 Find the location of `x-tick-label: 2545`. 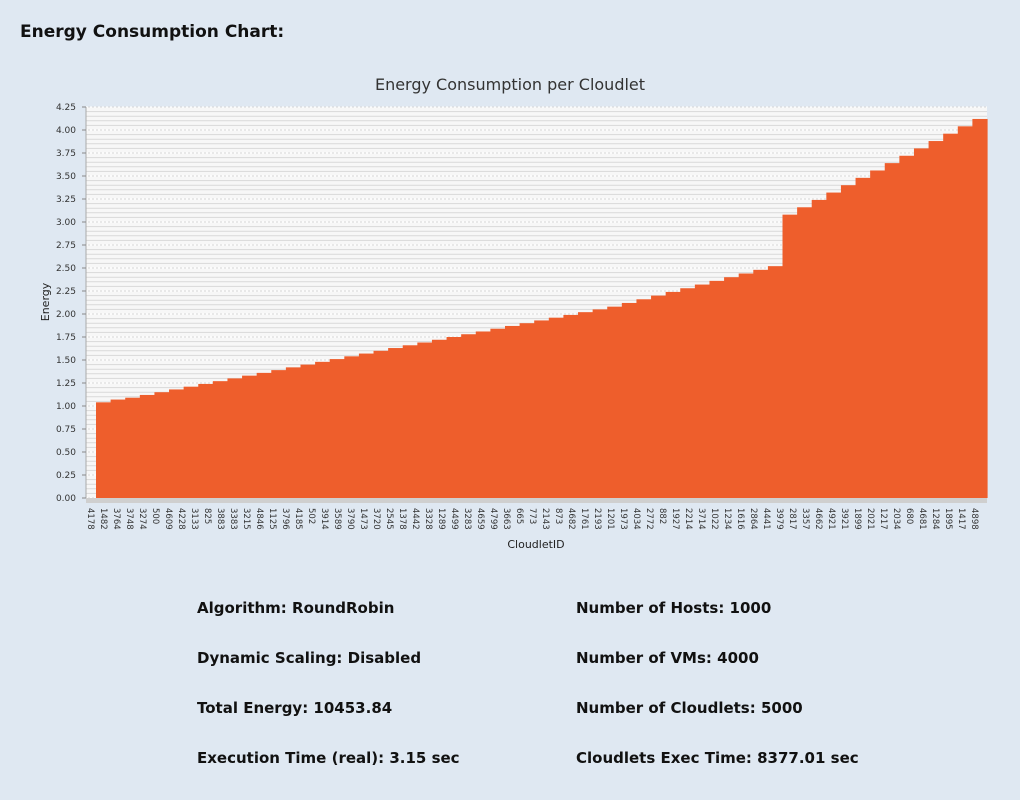

x-tick-label: 2545 is located at coordinates (389, 519).